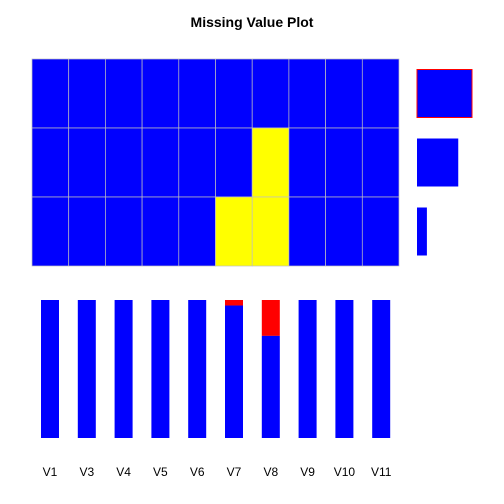 The image size is (504, 504). What do you see at coordinates (86, 369) in the screenshot?
I see `present-bar-v3` at bounding box center [86, 369].